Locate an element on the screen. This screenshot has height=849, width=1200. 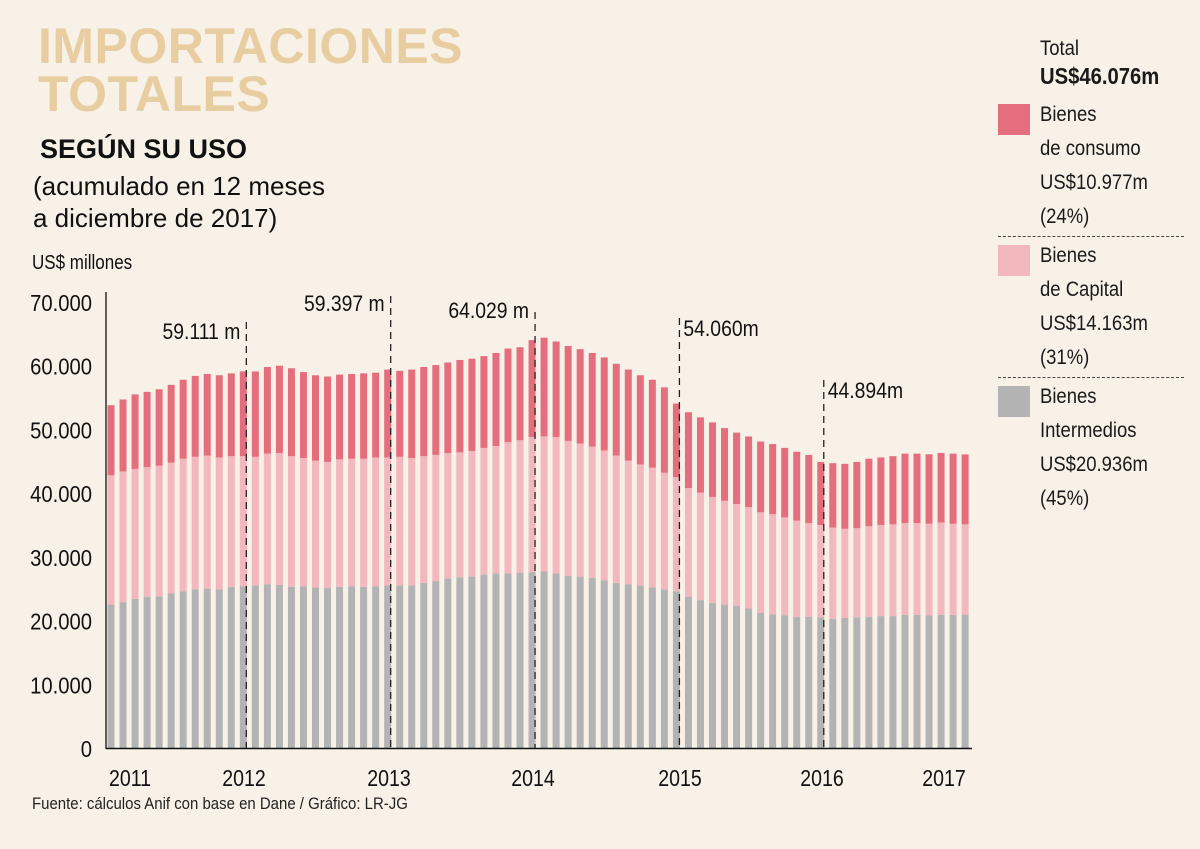
x-tick-label: 2017 is located at coordinates (943, 779).